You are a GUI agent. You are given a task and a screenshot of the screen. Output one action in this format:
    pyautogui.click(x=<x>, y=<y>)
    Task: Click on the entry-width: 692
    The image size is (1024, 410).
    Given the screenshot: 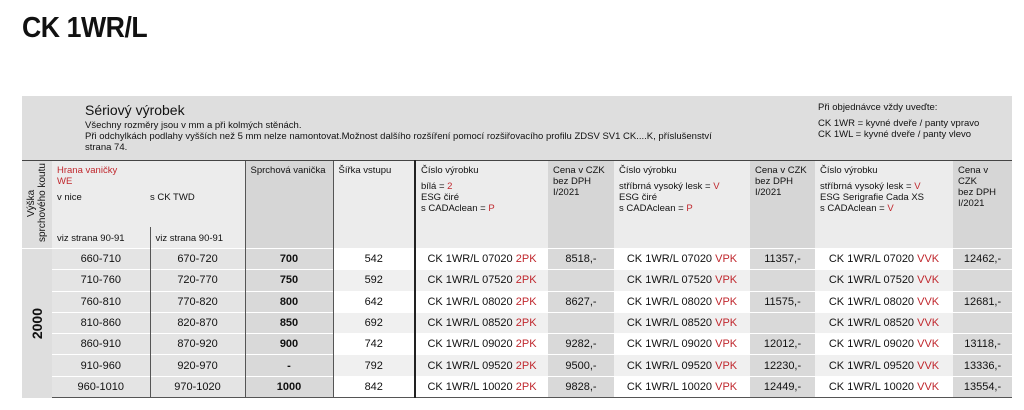 What is the action you would take?
    pyautogui.click(x=373, y=322)
    